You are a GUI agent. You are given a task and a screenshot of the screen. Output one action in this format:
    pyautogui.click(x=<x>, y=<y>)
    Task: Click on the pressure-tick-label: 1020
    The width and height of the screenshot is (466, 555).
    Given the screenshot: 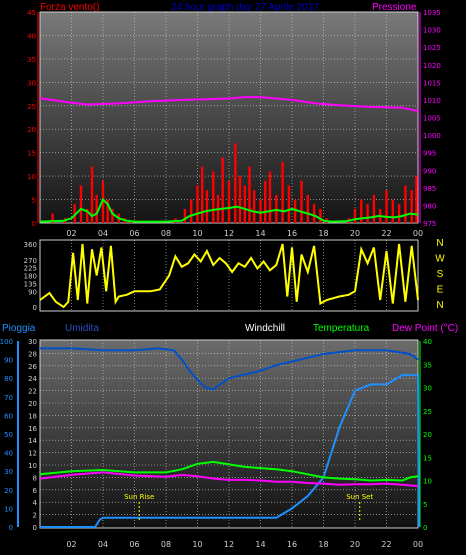 What is the action you would take?
    pyautogui.click(x=432, y=66)
    